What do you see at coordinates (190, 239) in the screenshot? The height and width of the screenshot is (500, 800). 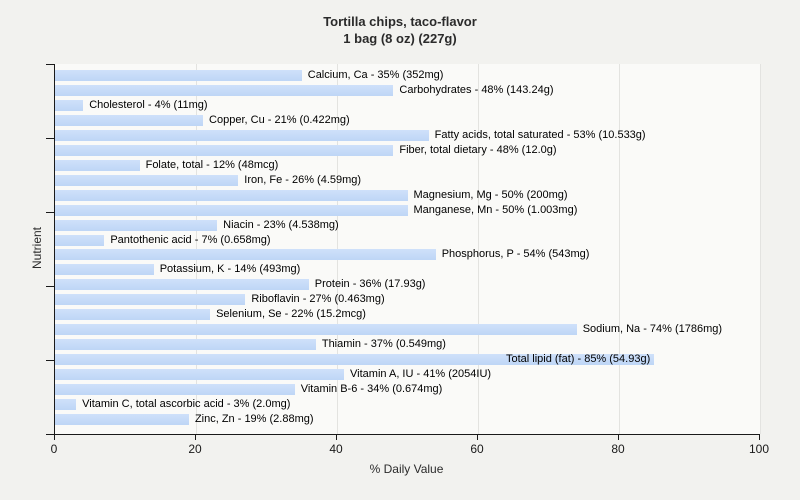 I see `bar-label: Pantothenic acid - 7% (0.658mg)` at bounding box center [190, 239].